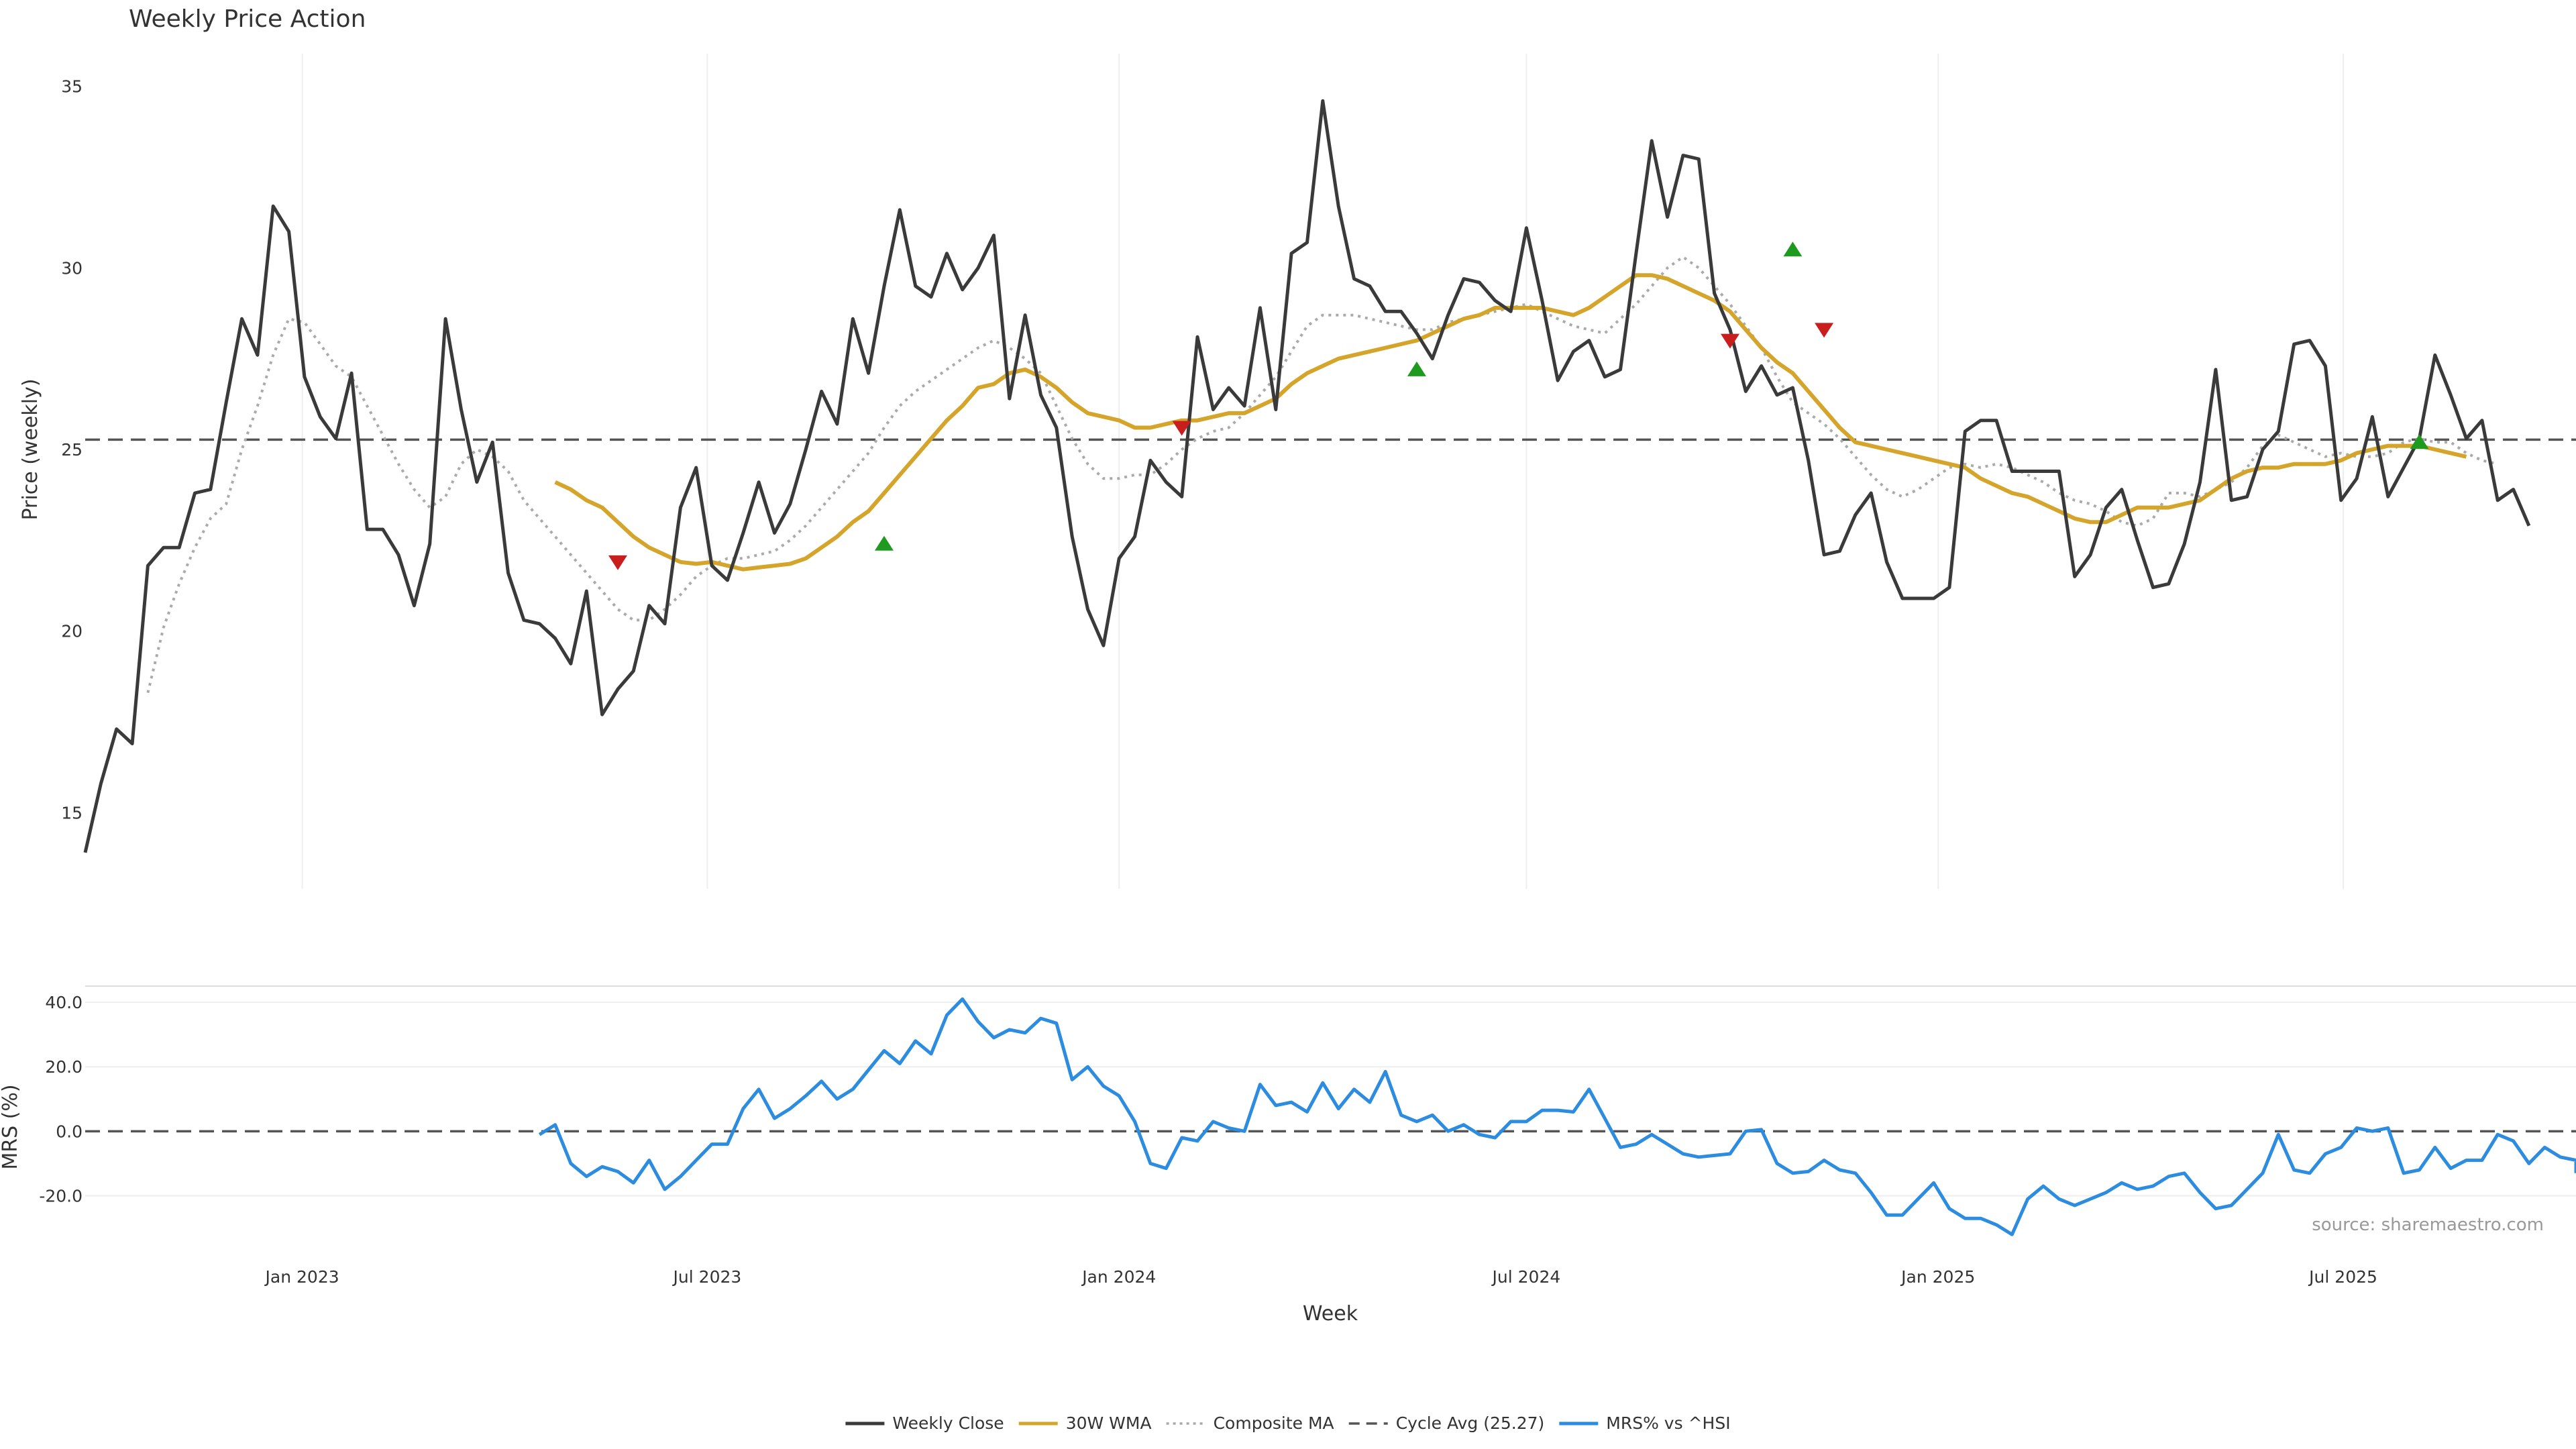 This screenshot has width=2576, height=1449. I want to click on price-y-tick-label: 15, so click(72, 812).